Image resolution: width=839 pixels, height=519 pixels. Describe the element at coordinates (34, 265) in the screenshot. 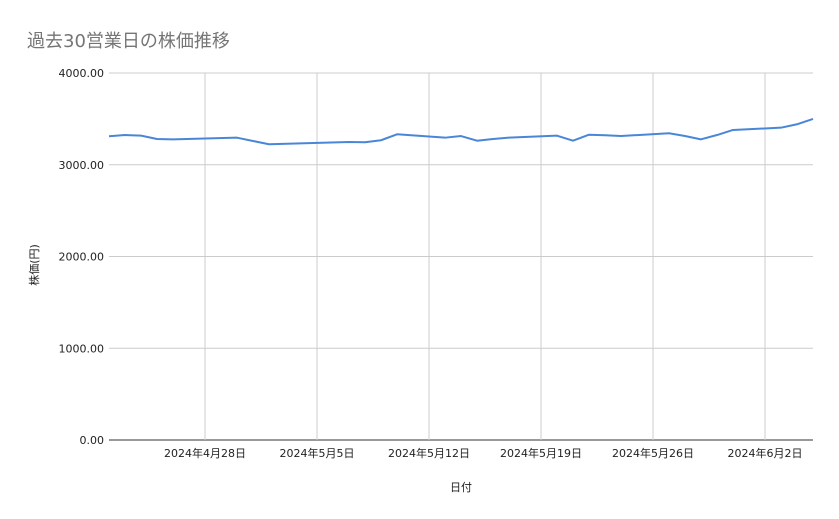

I see `y-axis-label: 株価(円)` at that location.